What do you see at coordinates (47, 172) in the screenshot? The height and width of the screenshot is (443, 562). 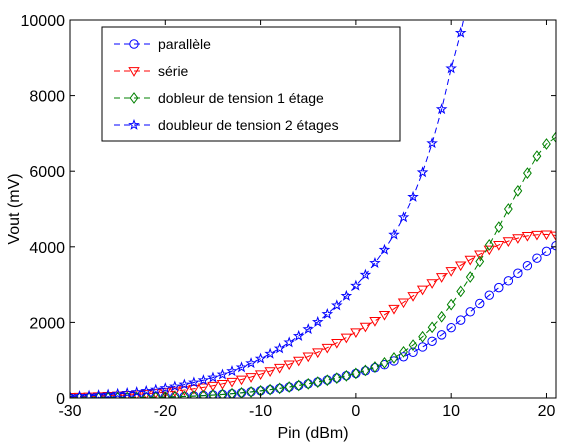 I see `y-tick-label: 6000` at bounding box center [47, 172].